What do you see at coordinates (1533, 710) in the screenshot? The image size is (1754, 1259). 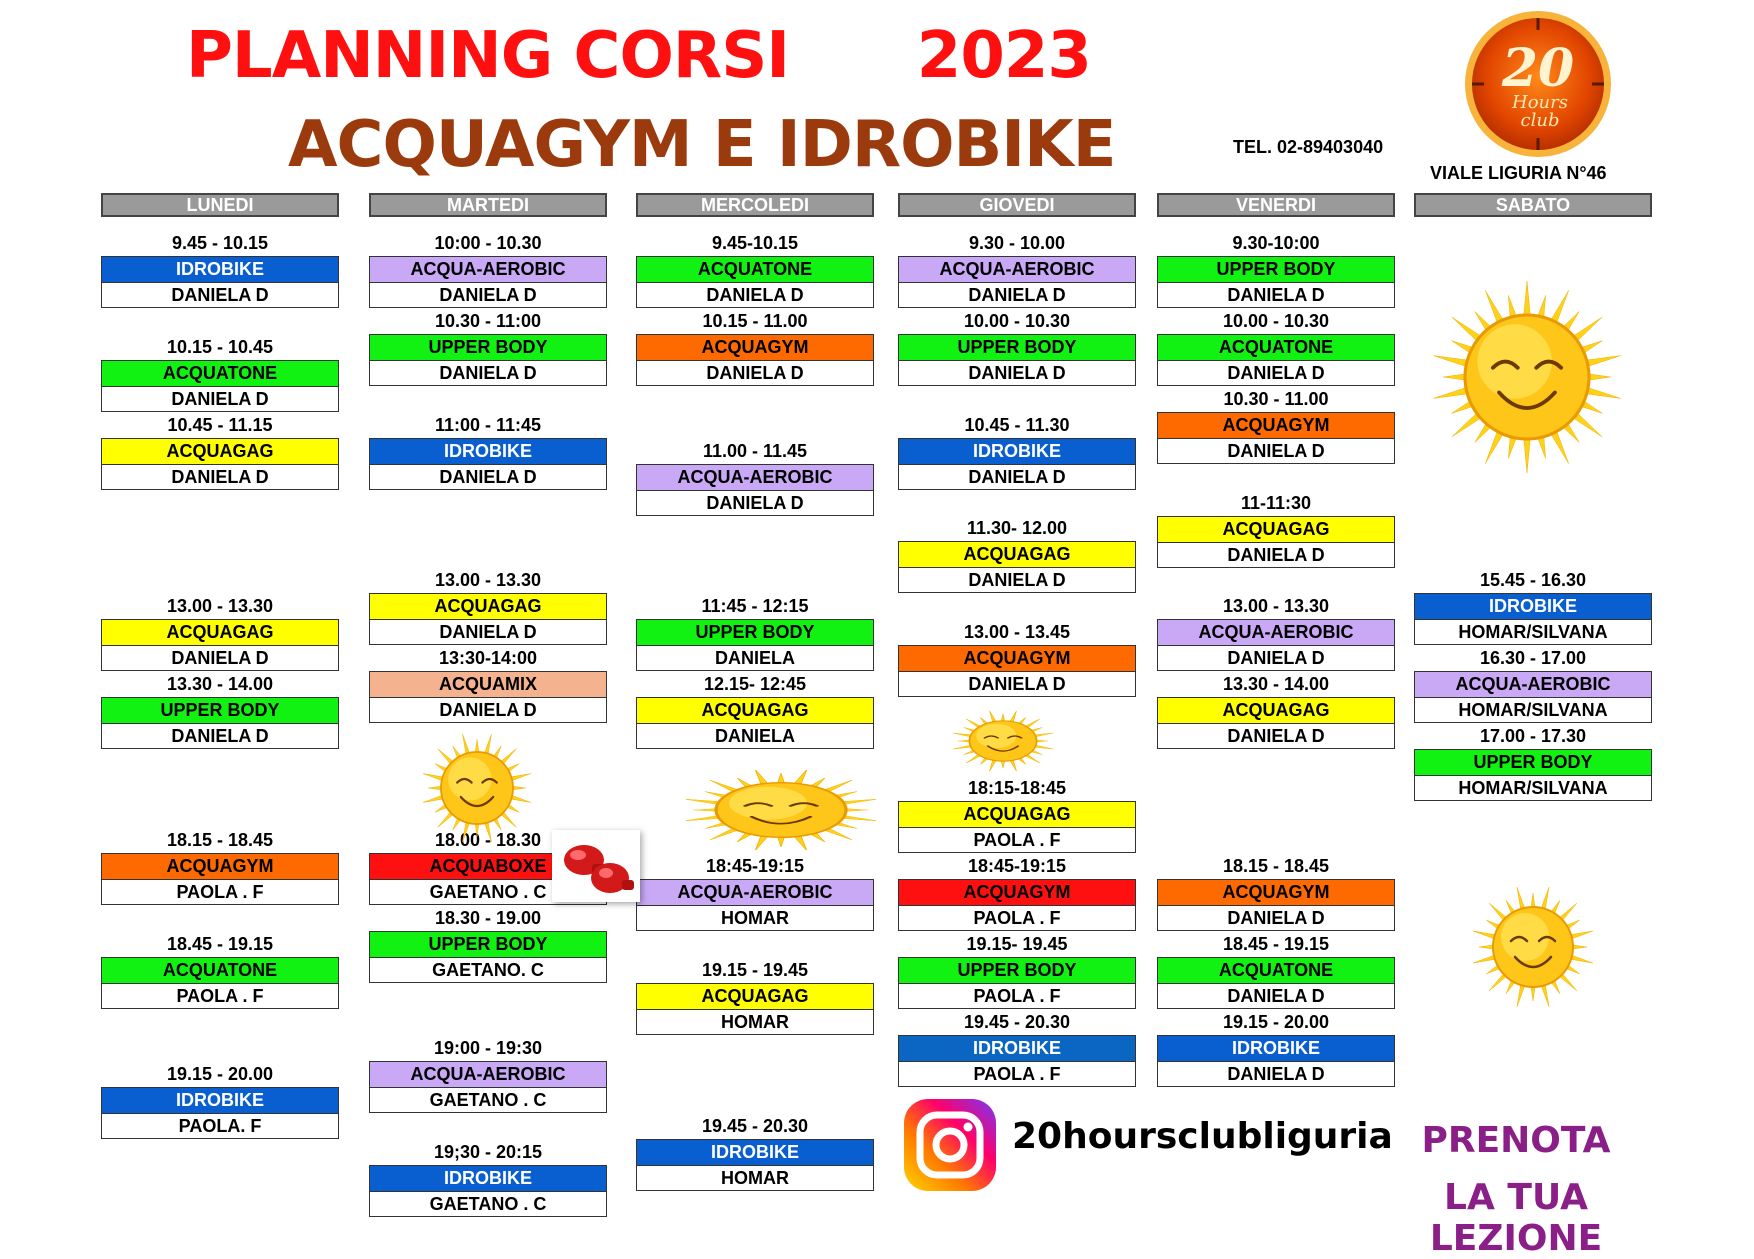 I see `instructor-name: HOMAR/SILVANA` at bounding box center [1533, 710].